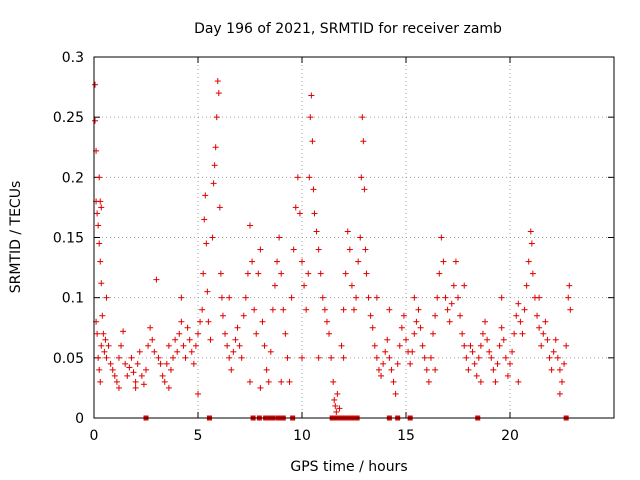 The width and height of the screenshot is (640, 480). I want to click on x-tick-label: 5, so click(198, 436).